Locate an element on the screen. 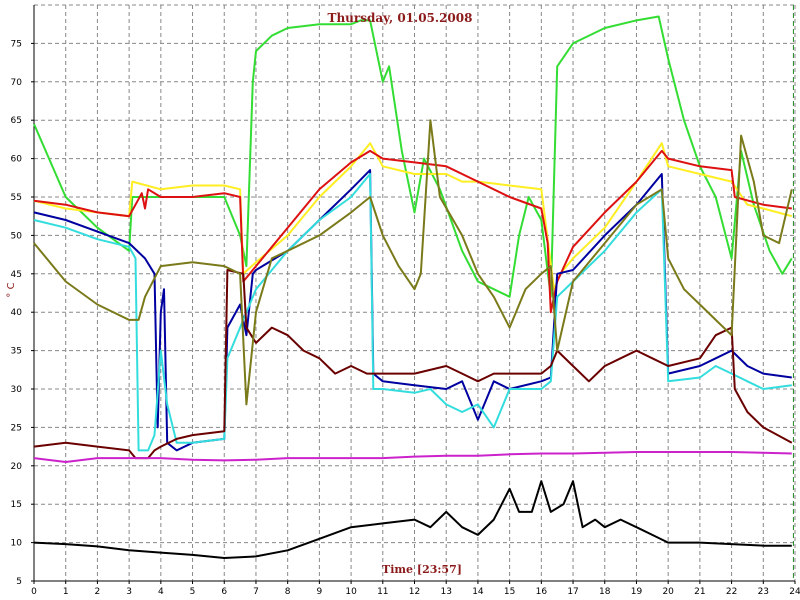  x-tick-label: 1 is located at coordinates (66, 592).